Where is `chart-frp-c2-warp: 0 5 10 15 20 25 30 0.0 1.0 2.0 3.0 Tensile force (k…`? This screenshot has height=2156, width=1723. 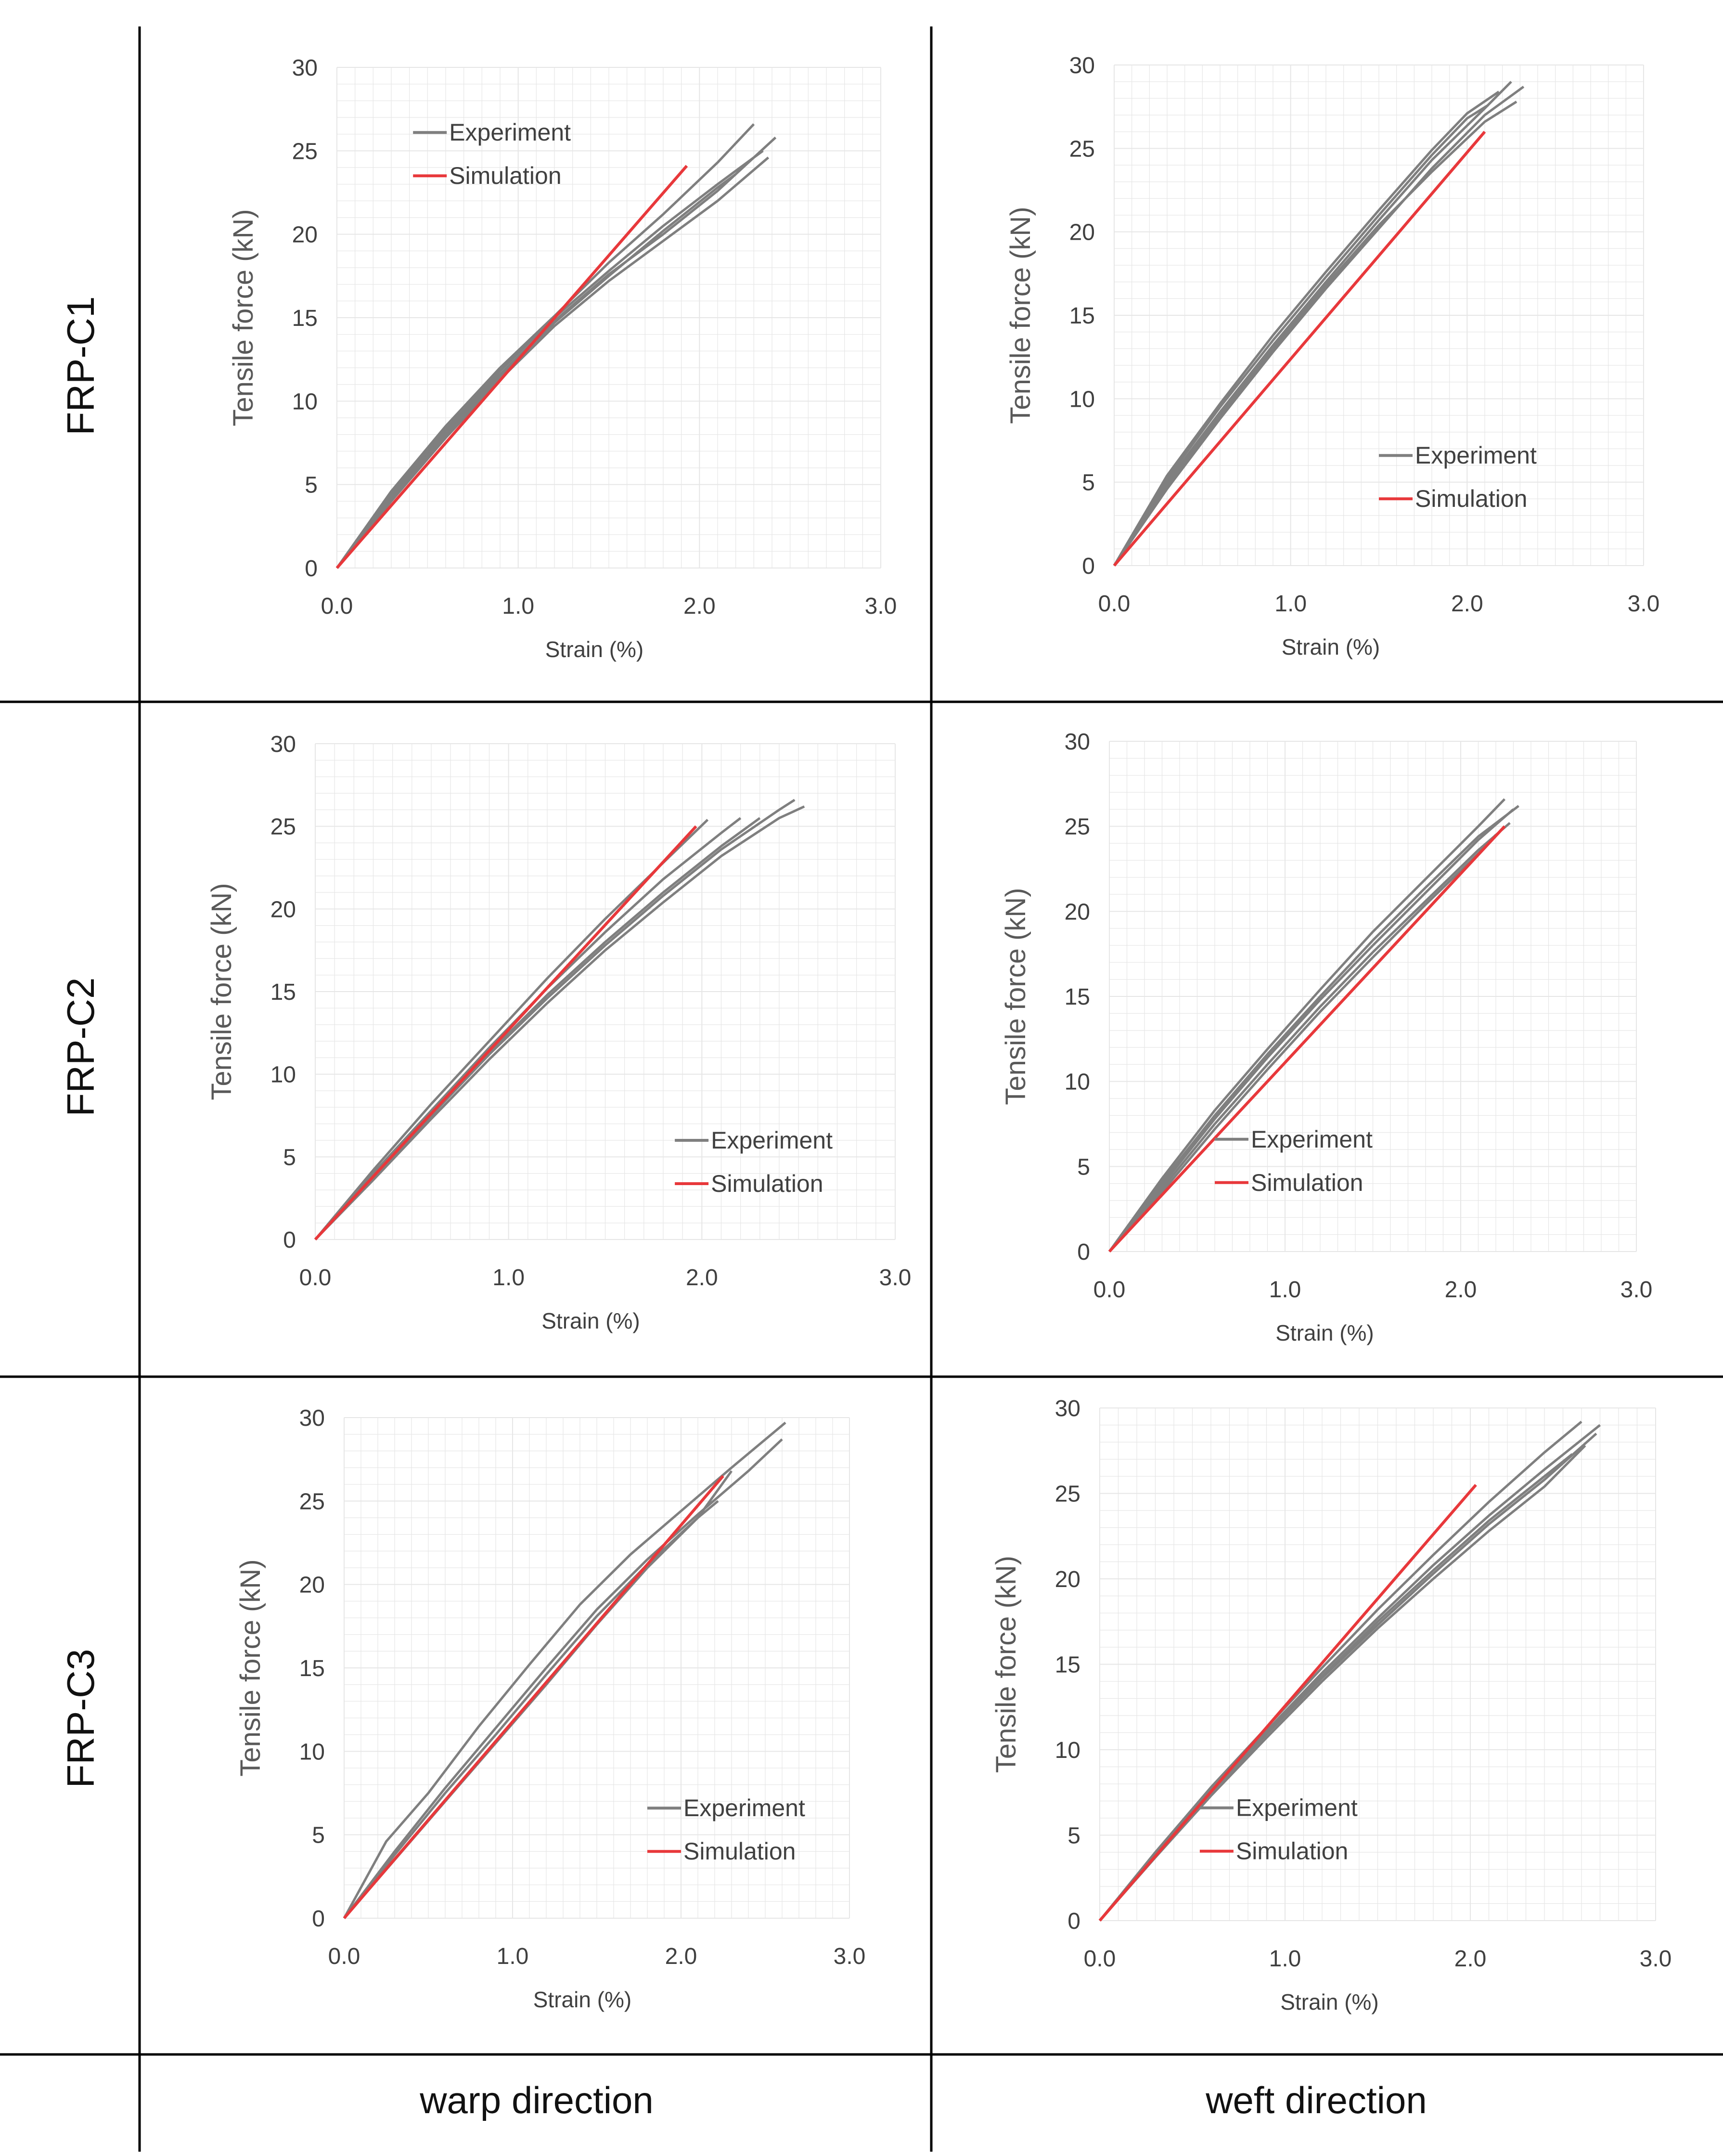
chart-frp-c2-warp: 0 5 10 15 20 25 30 0.0 1.0 2.0 3.0 Tensile force (k… is located at coordinates (559, 1032).